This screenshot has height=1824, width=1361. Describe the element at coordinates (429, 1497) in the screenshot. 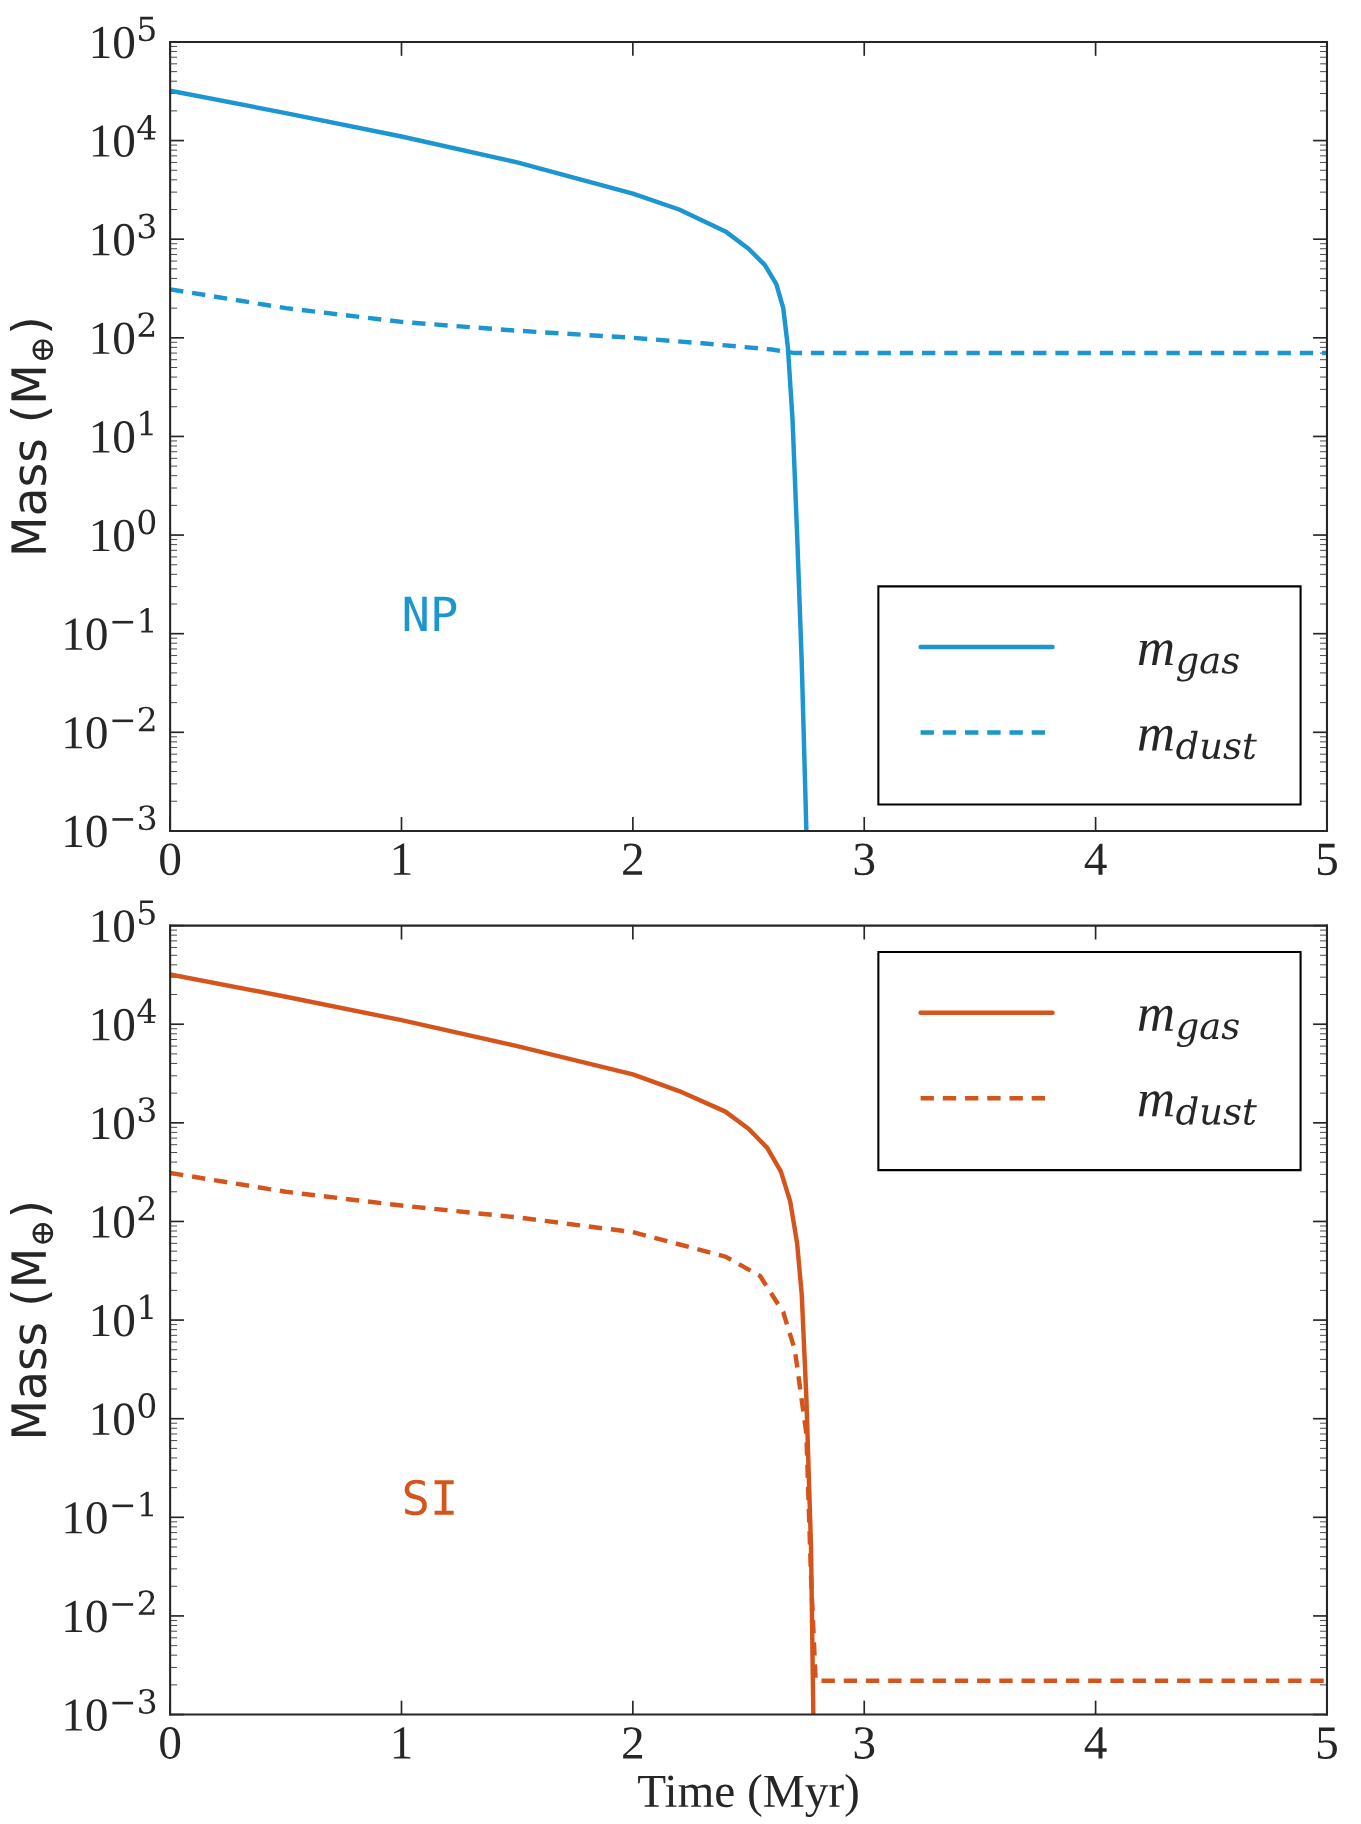

I see `annotation: SI` at that location.